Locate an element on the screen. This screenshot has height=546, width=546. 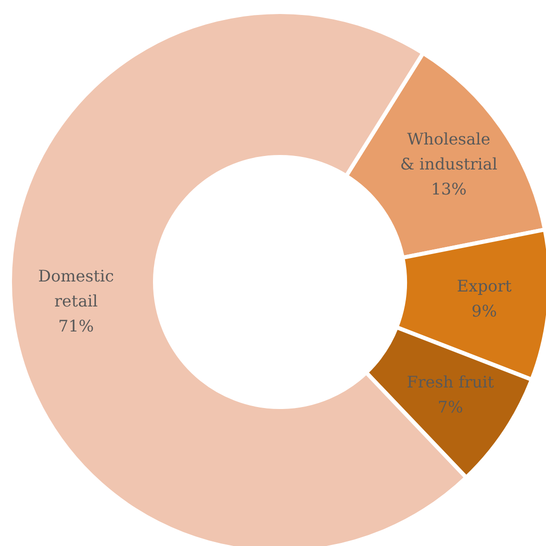
data-label: 13% is located at coordinates (448, 189).